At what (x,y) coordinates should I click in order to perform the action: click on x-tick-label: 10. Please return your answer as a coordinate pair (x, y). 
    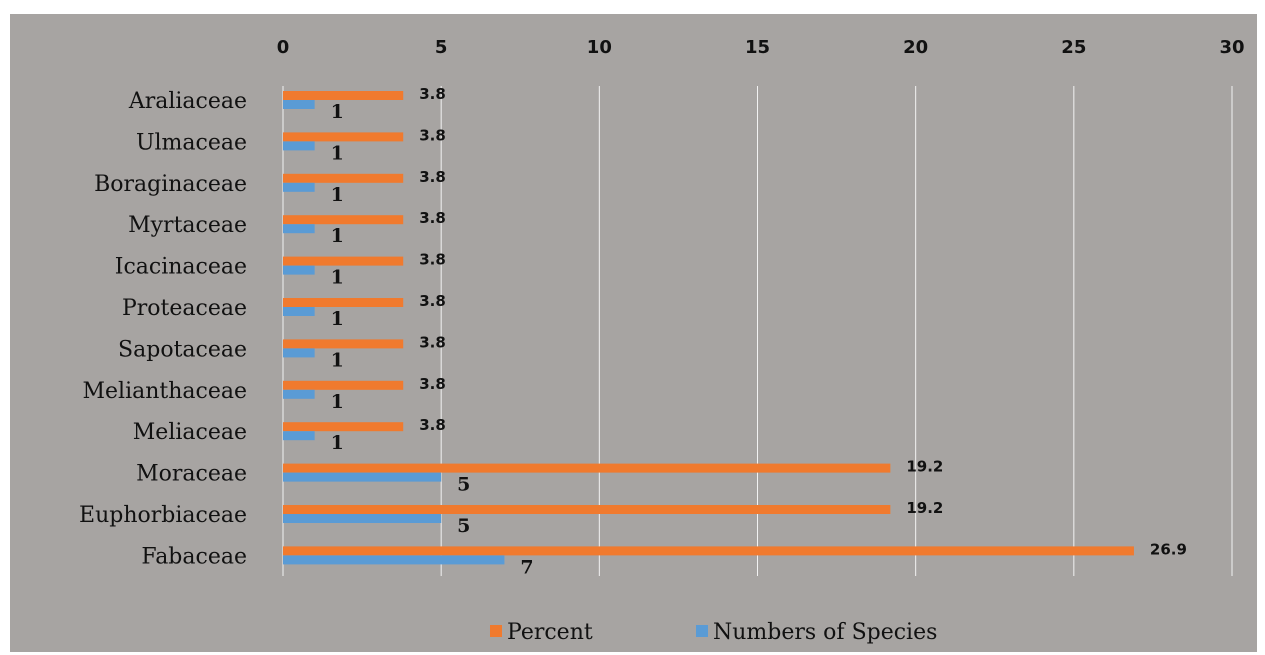
    Looking at the image, I should click on (599, 47).